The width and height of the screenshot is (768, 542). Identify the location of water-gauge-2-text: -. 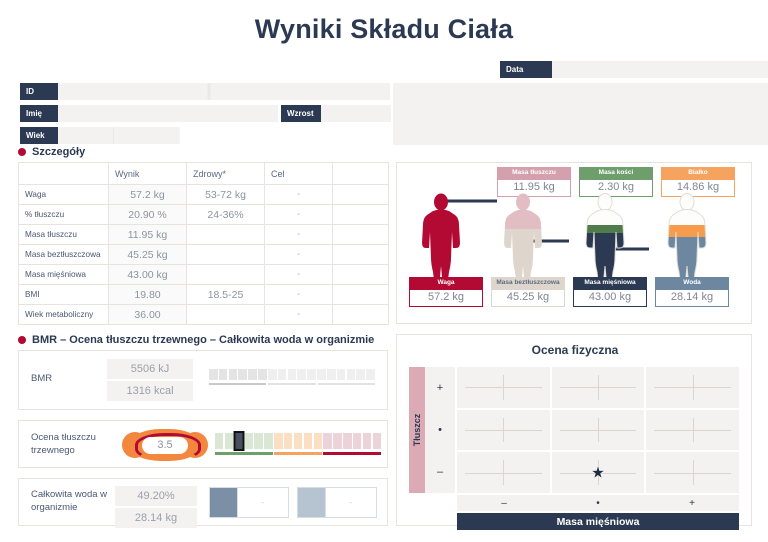
(350, 502).